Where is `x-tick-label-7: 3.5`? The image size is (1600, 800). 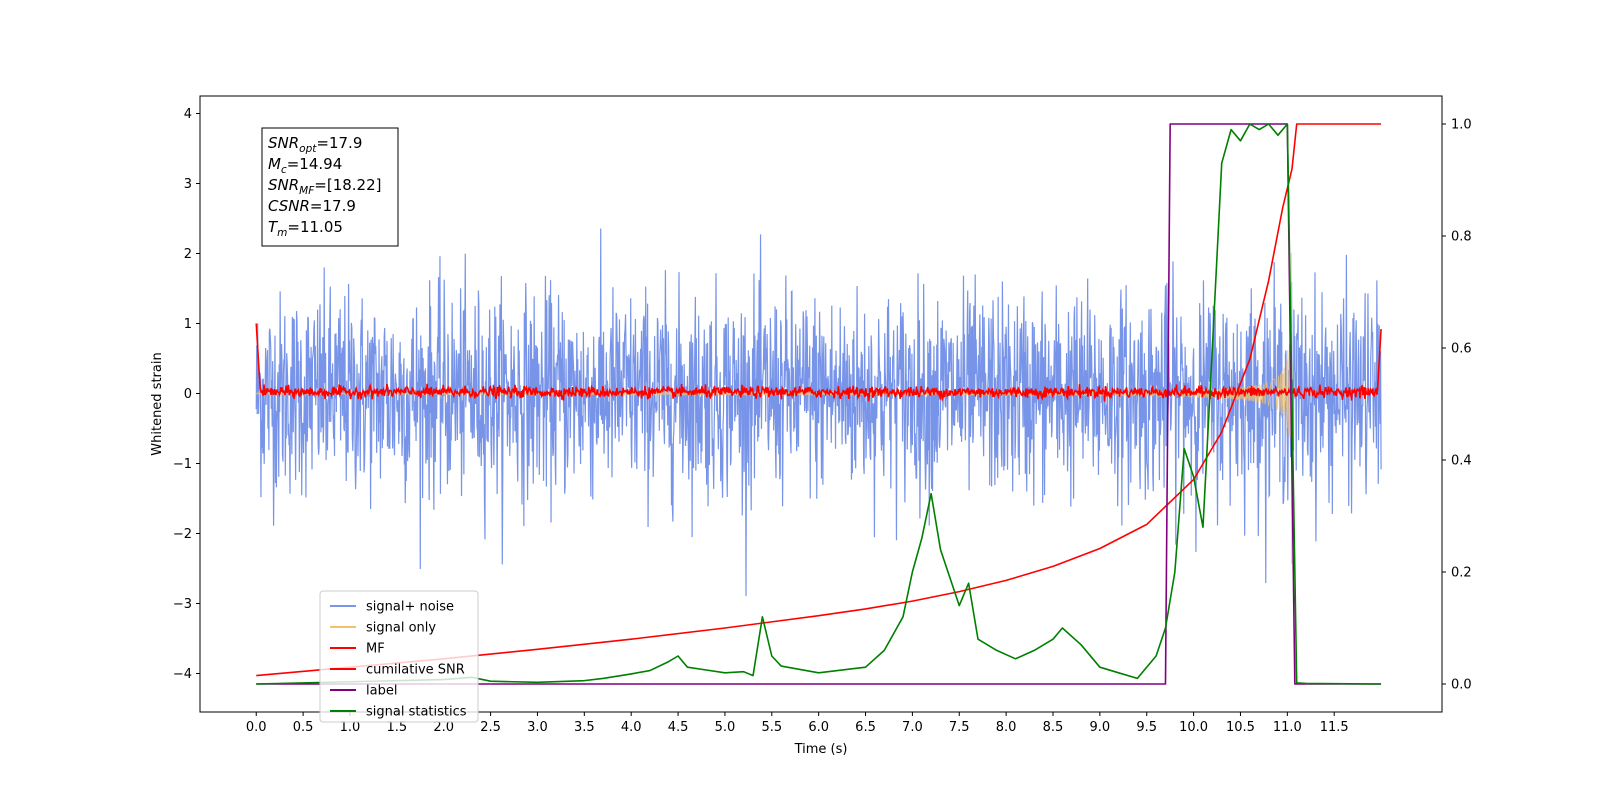 x-tick-label-7: 3.5 is located at coordinates (584, 727).